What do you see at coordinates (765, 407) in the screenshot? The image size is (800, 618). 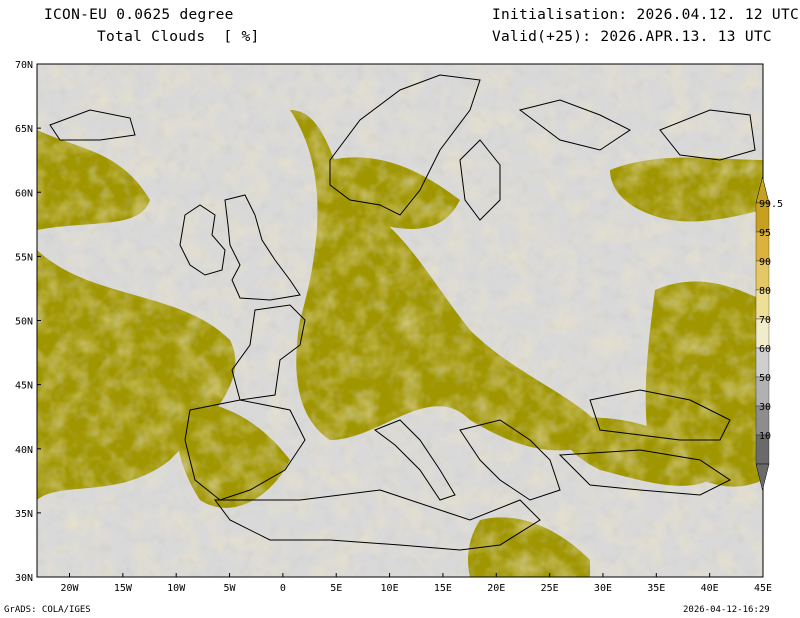 I see `legend-label: 30` at bounding box center [765, 407].